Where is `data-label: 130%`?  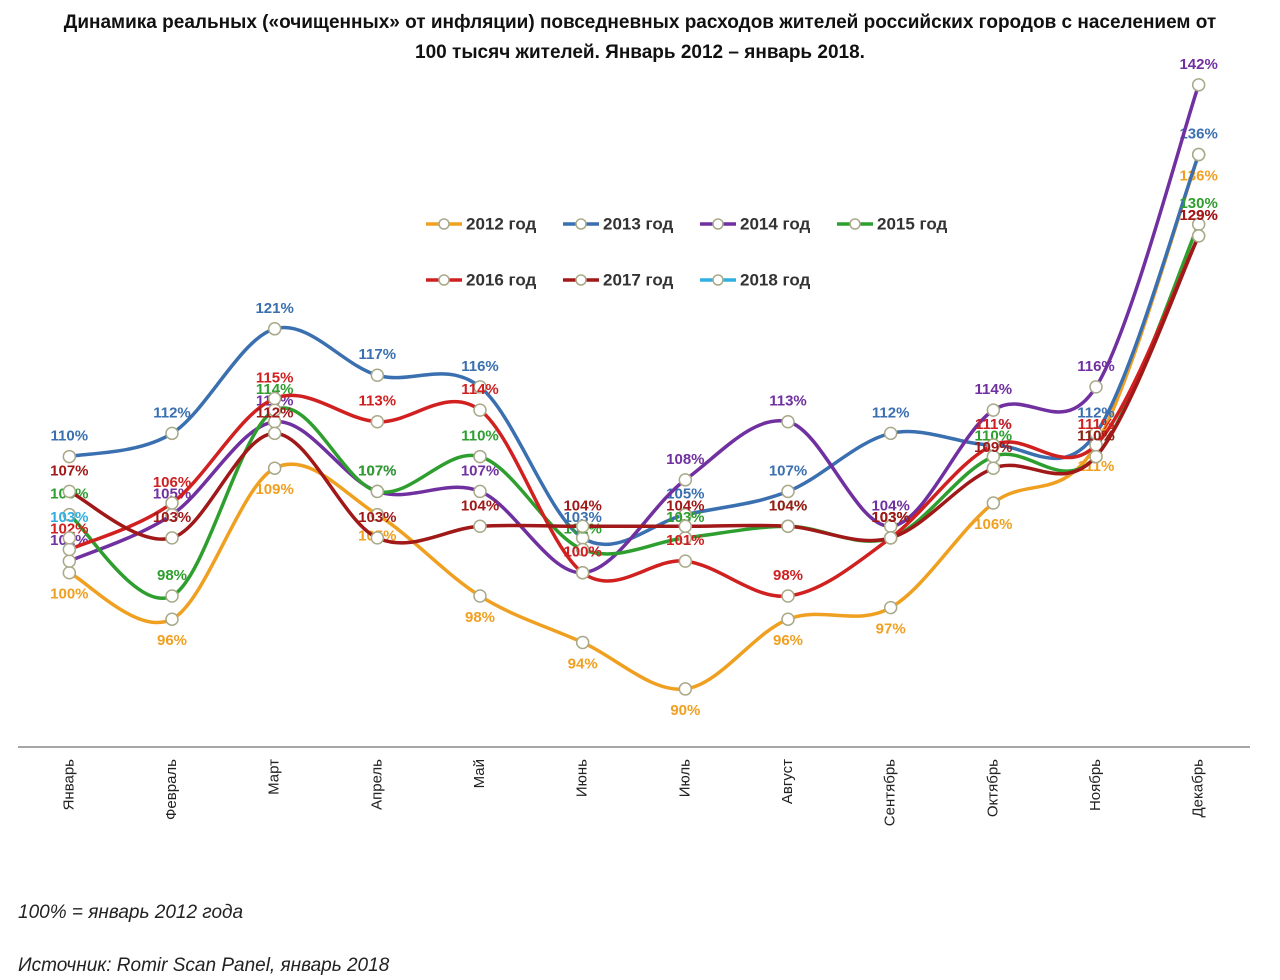 data-label: 130% is located at coordinates (1198, 203).